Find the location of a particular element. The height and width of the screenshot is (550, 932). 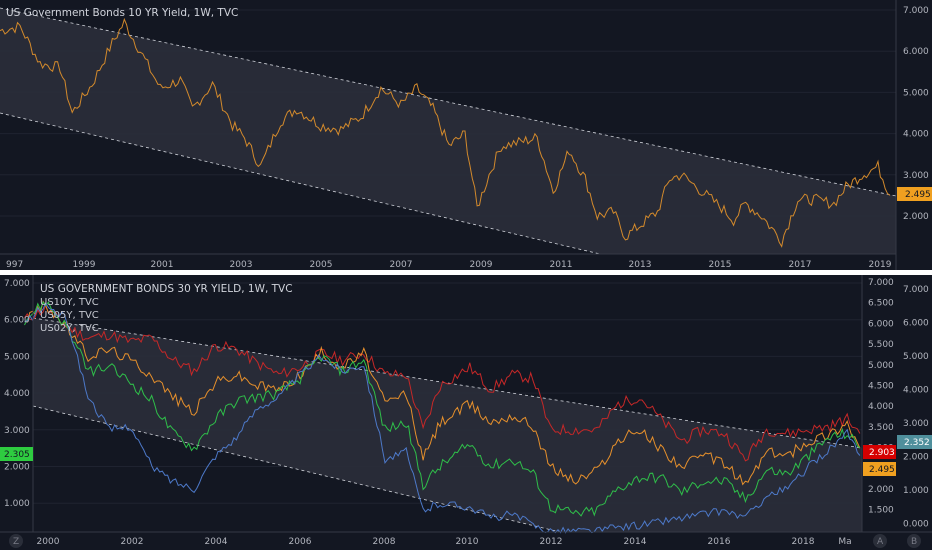

orange-price-badge-bg is located at coordinates (879, 469).